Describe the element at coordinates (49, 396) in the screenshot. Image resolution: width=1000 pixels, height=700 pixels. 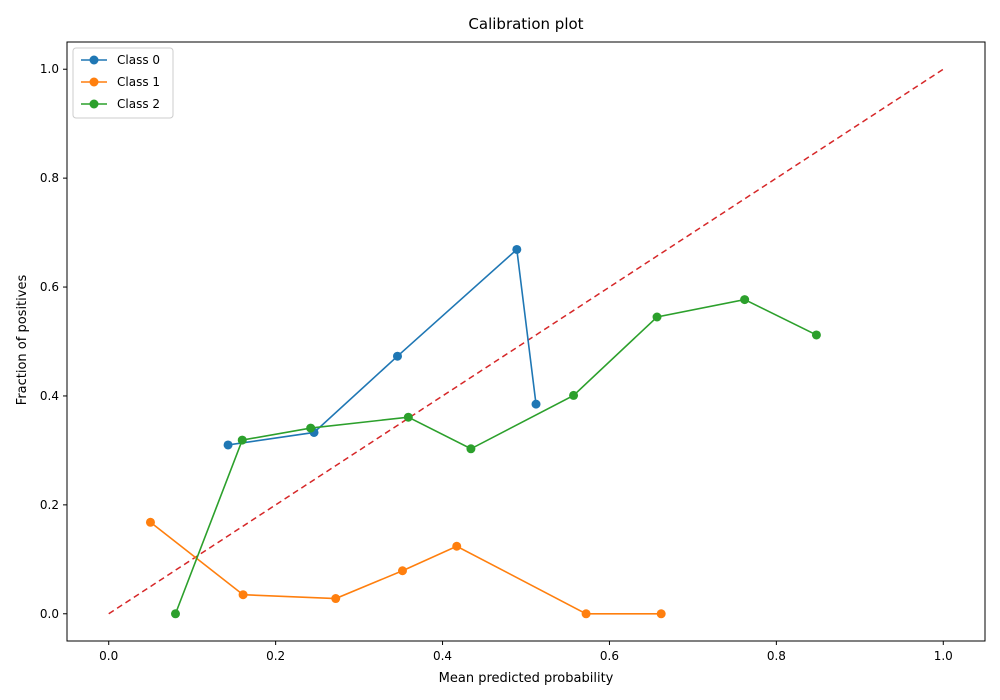
I see `y-tick-label: 0.4` at that location.